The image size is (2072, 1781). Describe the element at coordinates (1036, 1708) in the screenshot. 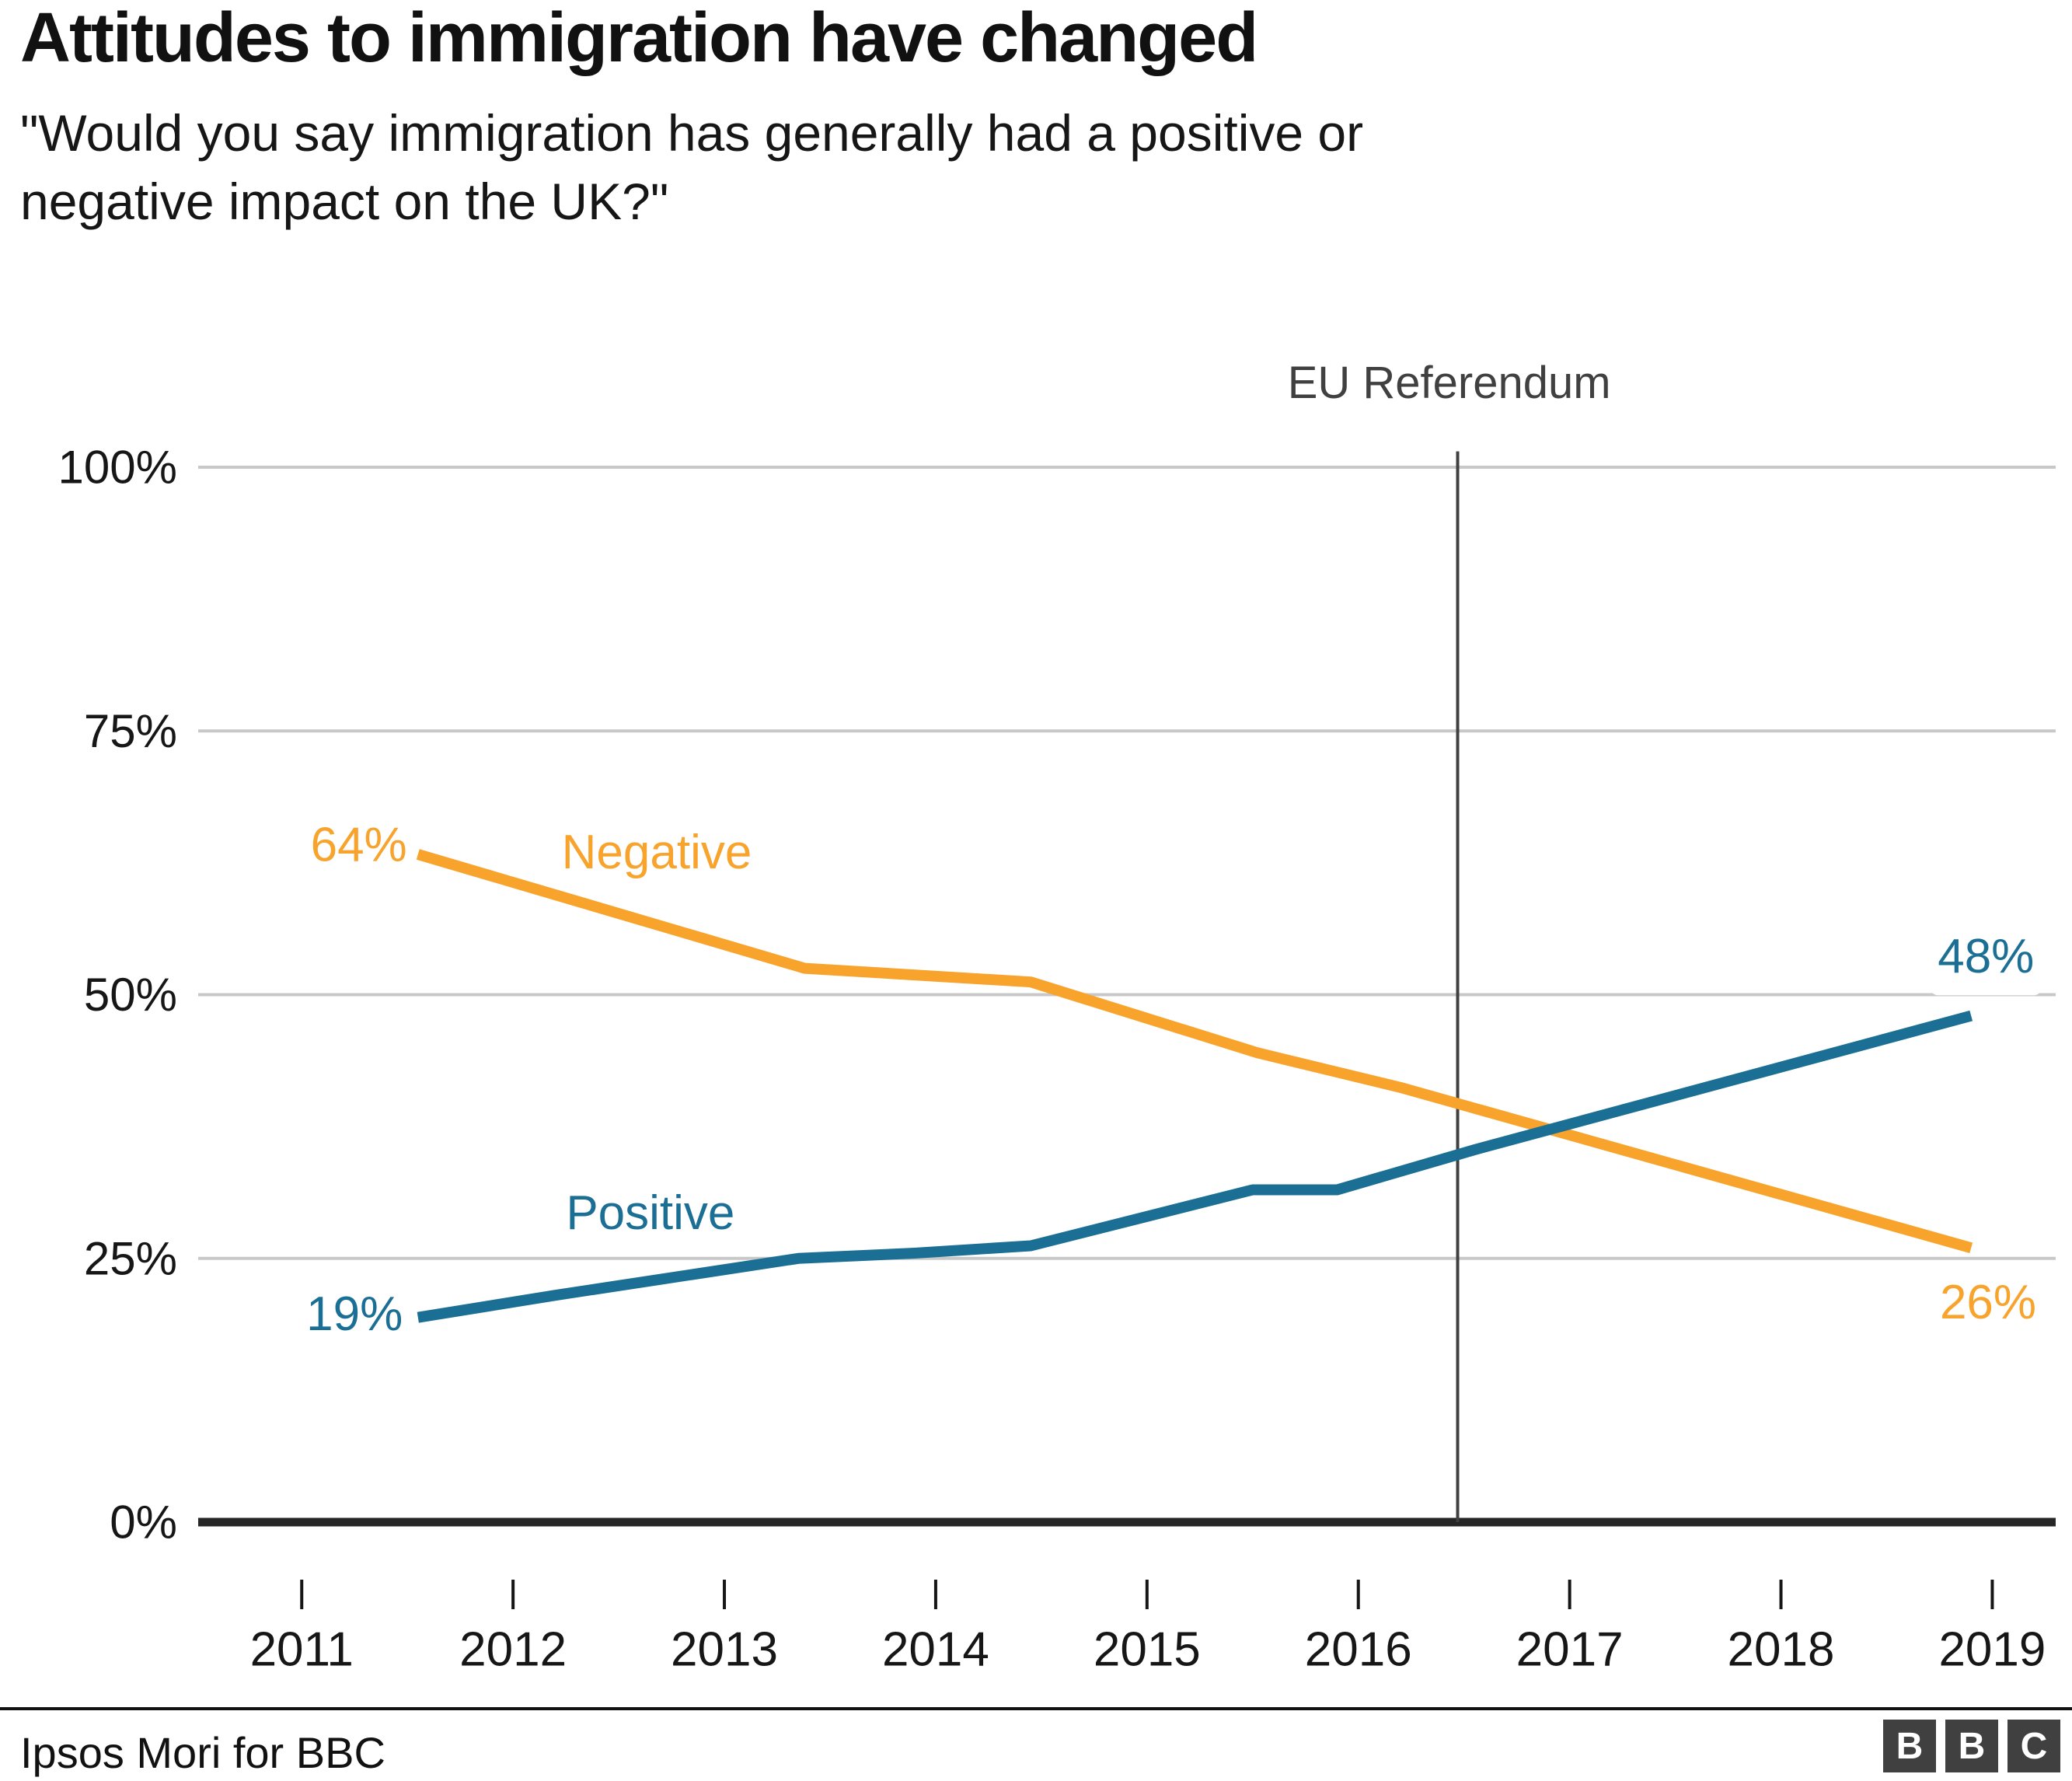

I see `footer-divider` at that location.